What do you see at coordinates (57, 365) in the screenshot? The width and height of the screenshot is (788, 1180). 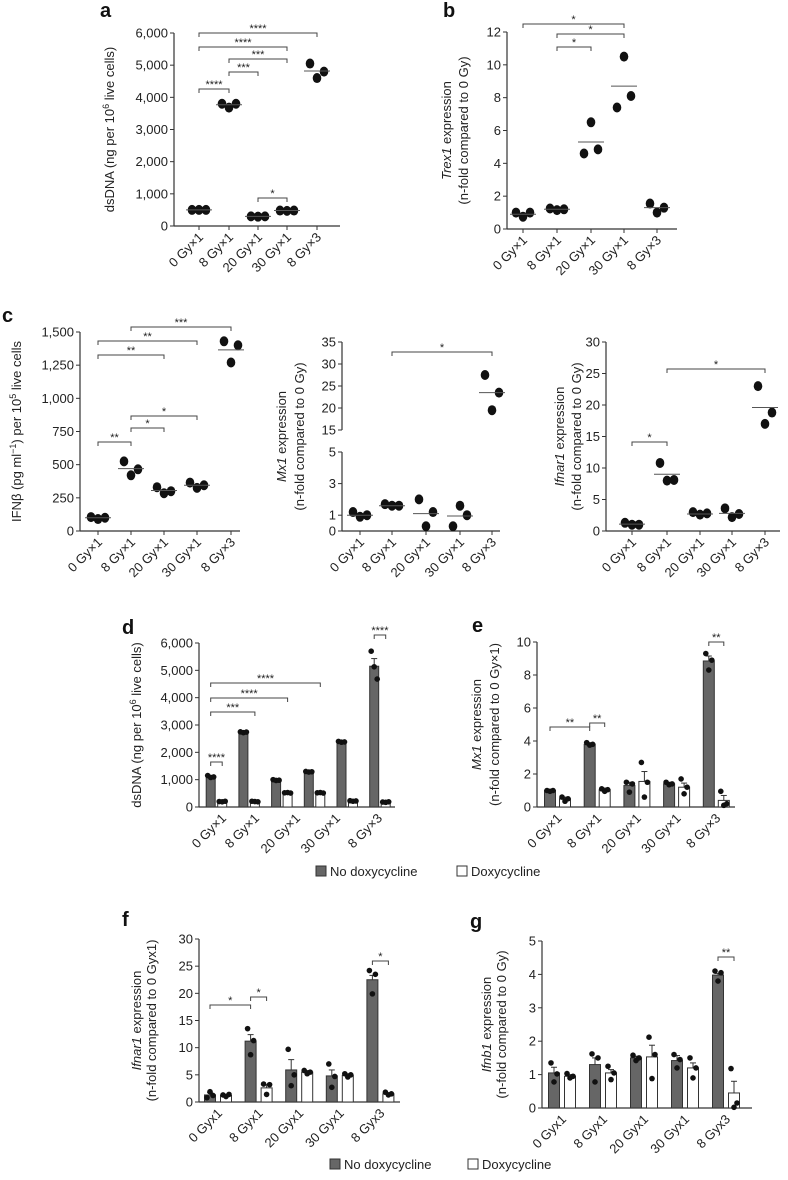 I see `y-tick-label: 1,250` at bounding box center [57, 365].